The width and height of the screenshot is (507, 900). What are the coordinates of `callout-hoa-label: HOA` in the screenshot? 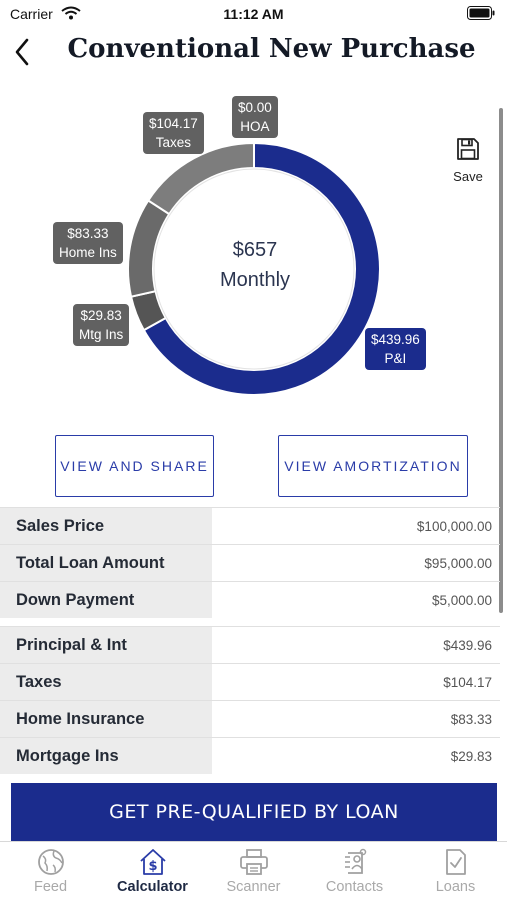 It's located at (255, 126).